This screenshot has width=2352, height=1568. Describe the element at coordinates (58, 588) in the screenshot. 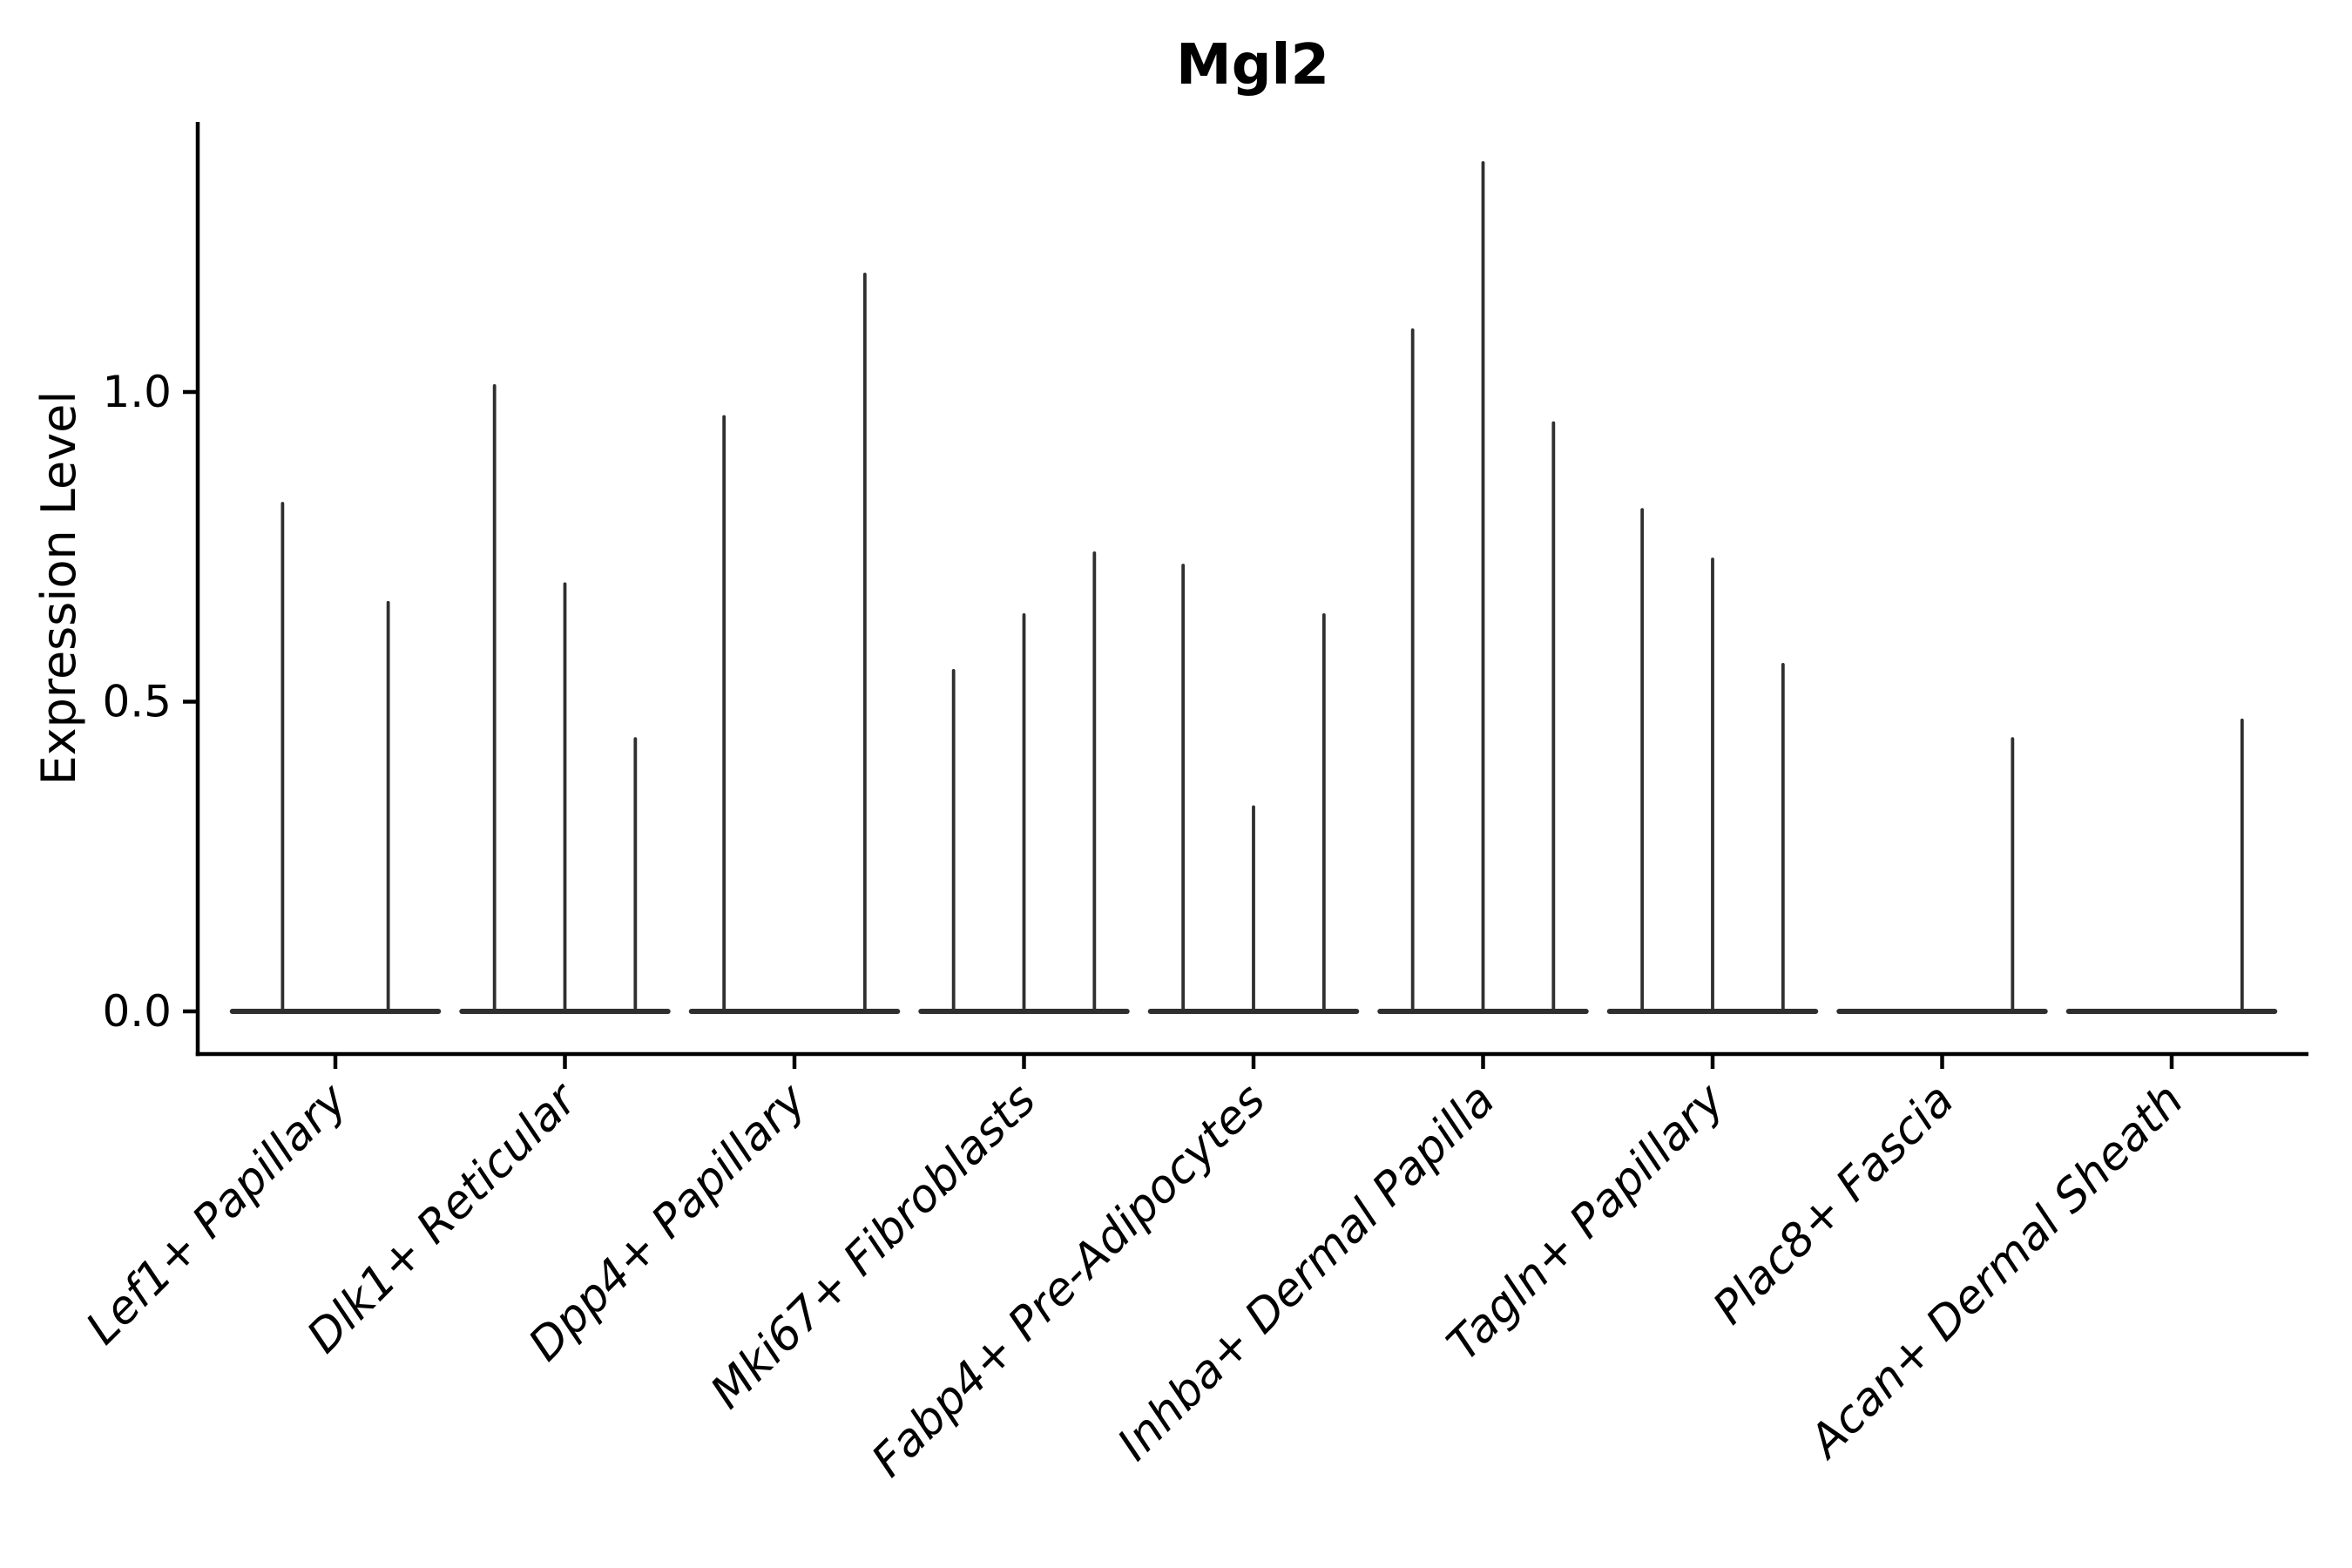

I see `y-axis-label: Expression Level` at that location.